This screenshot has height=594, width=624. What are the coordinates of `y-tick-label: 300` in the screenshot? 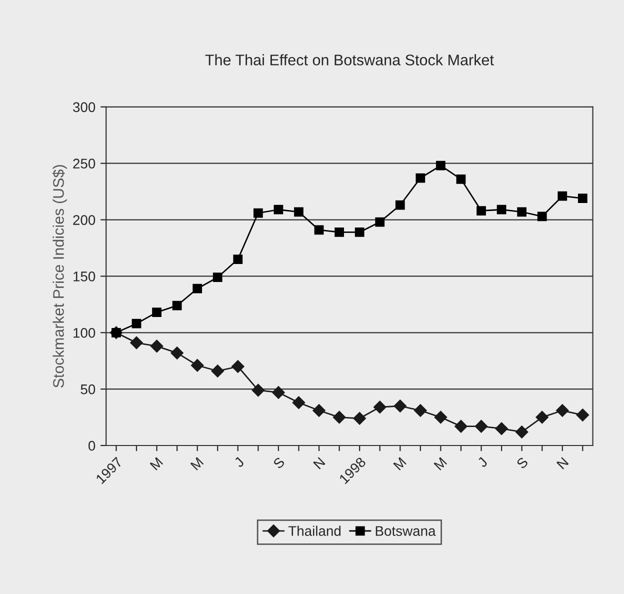 It's located at (84, 107).